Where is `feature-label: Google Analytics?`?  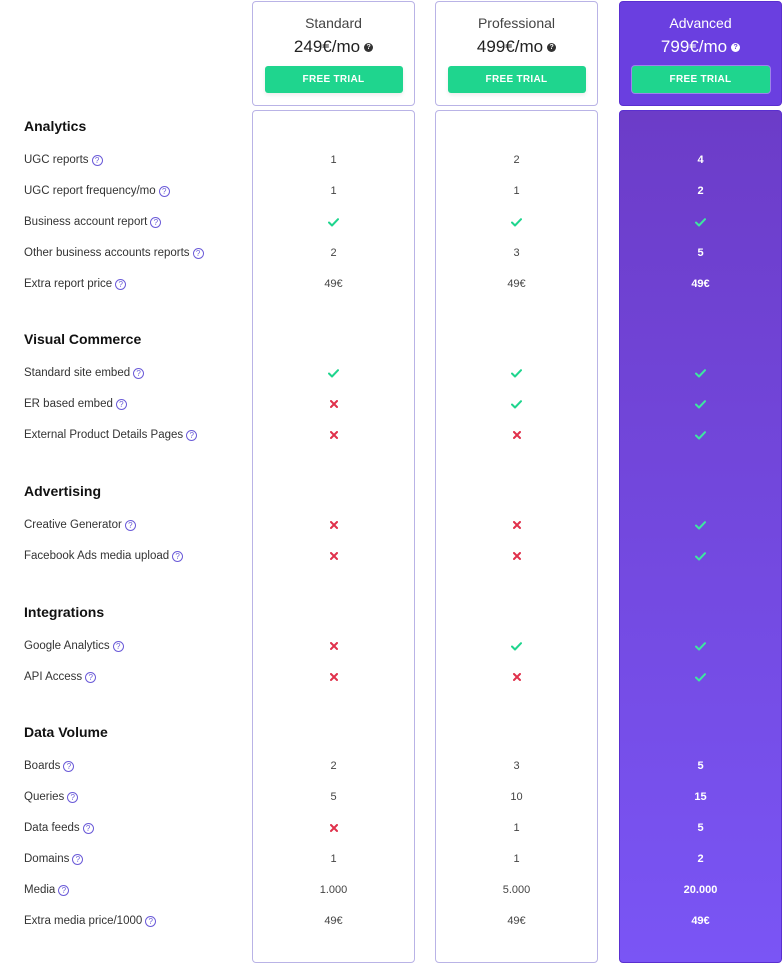
feature-label: Google Analytics? is located at coordinates (74, 646).